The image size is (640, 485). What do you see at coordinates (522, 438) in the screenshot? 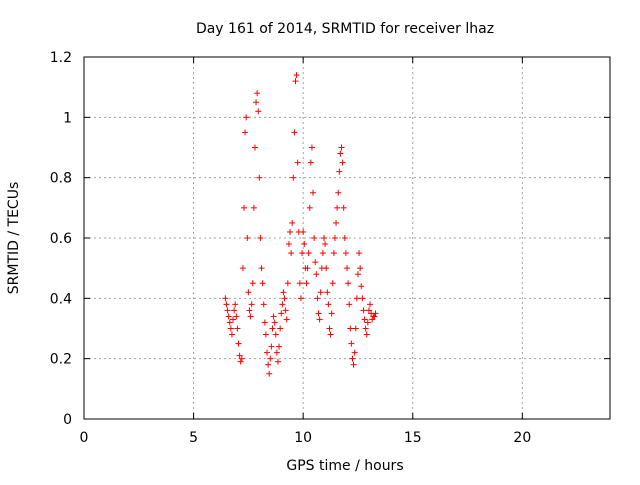
I see `x-tick-label: 20` at bounding box center [522, 438].